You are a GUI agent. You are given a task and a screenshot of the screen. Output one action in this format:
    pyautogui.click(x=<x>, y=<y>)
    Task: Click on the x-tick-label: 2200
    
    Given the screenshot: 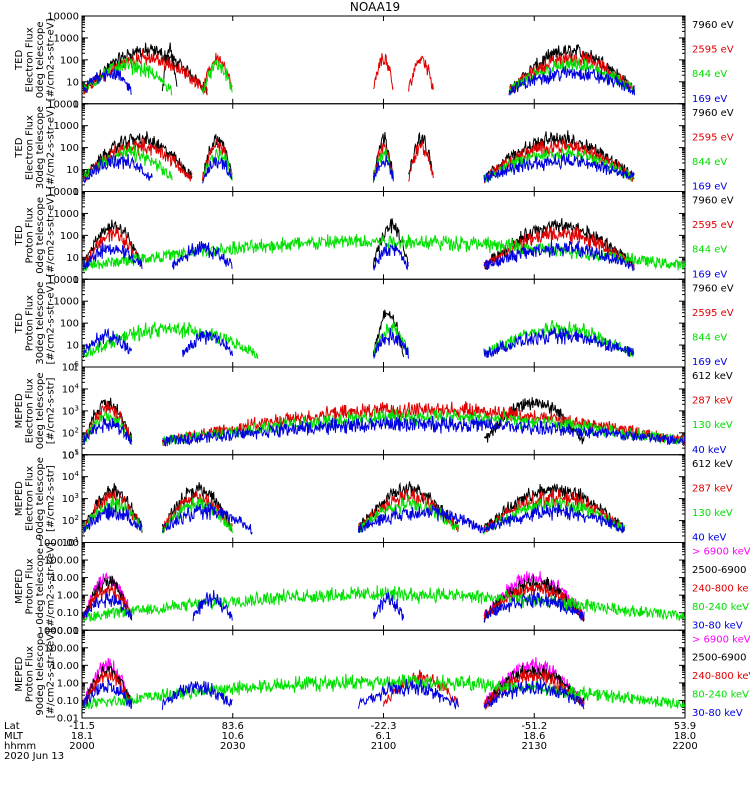 What is the action you would take?
    pyautogui.click(x=684, y=746)
    